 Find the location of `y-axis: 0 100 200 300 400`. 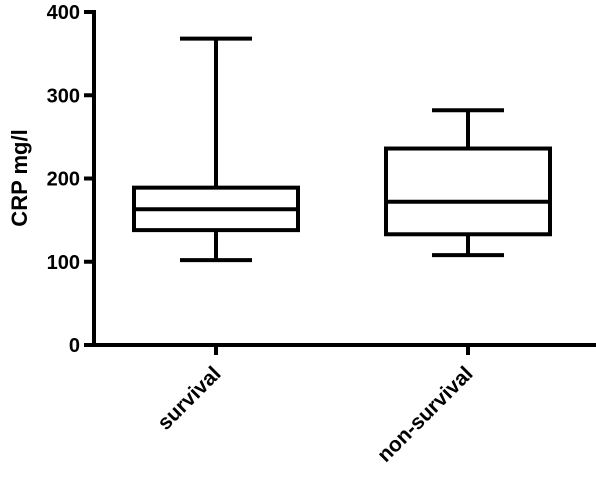

y-axis: 0 100 200 300 400 is located at coordinates (71, 179).